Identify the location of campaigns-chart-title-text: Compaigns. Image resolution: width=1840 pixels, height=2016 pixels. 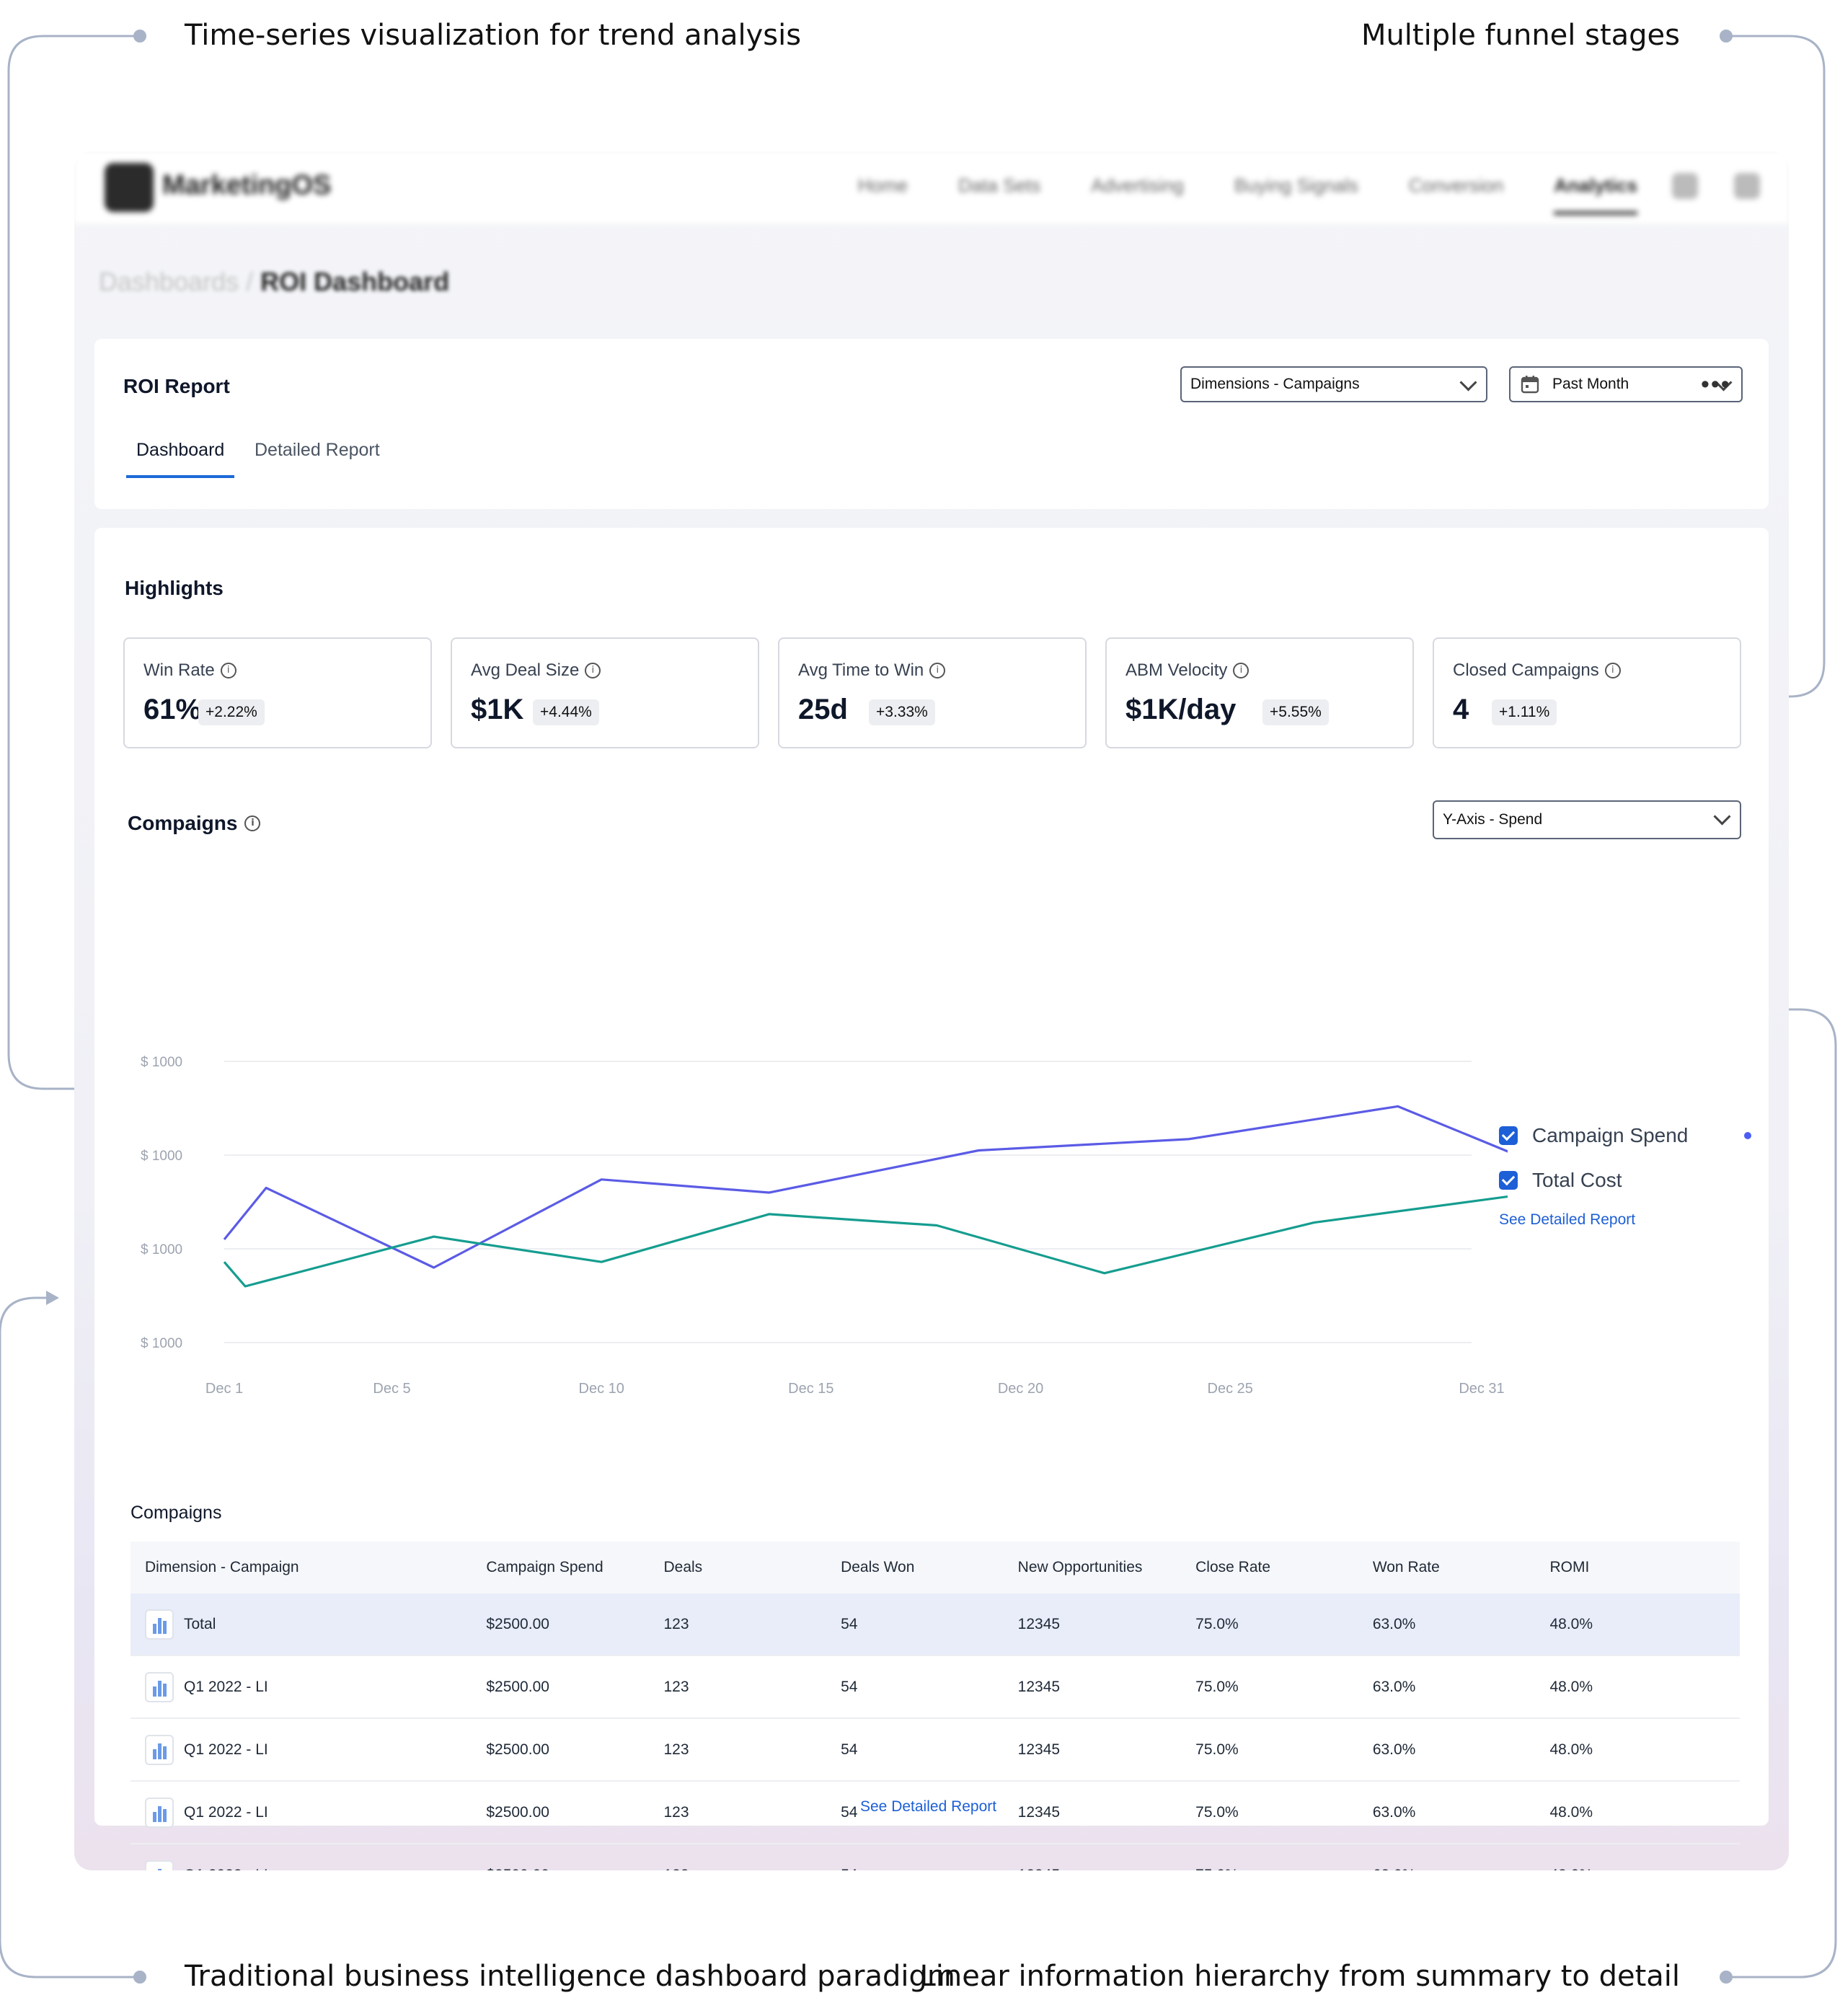
(183, 823).